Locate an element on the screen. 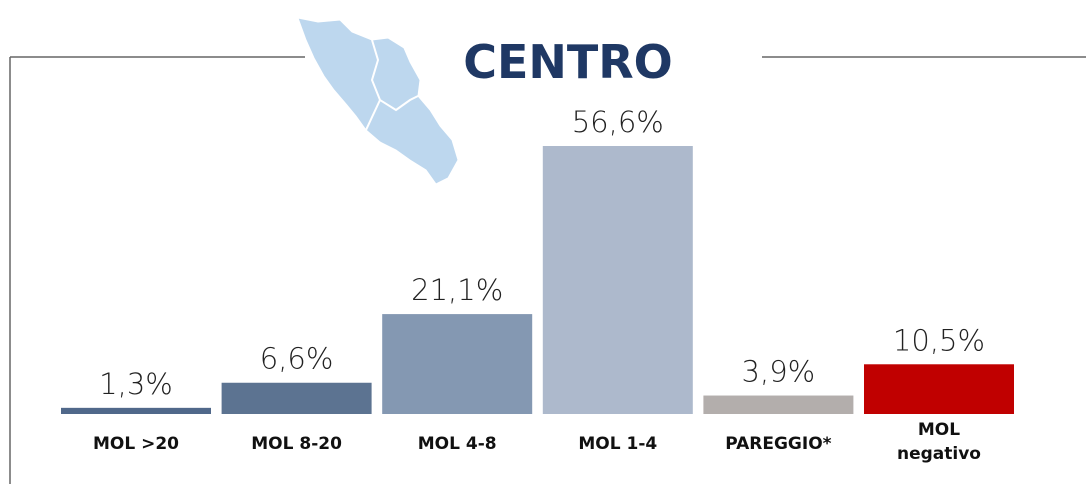  category-label: MOL 1-4 is located at coordinates (618, 444).